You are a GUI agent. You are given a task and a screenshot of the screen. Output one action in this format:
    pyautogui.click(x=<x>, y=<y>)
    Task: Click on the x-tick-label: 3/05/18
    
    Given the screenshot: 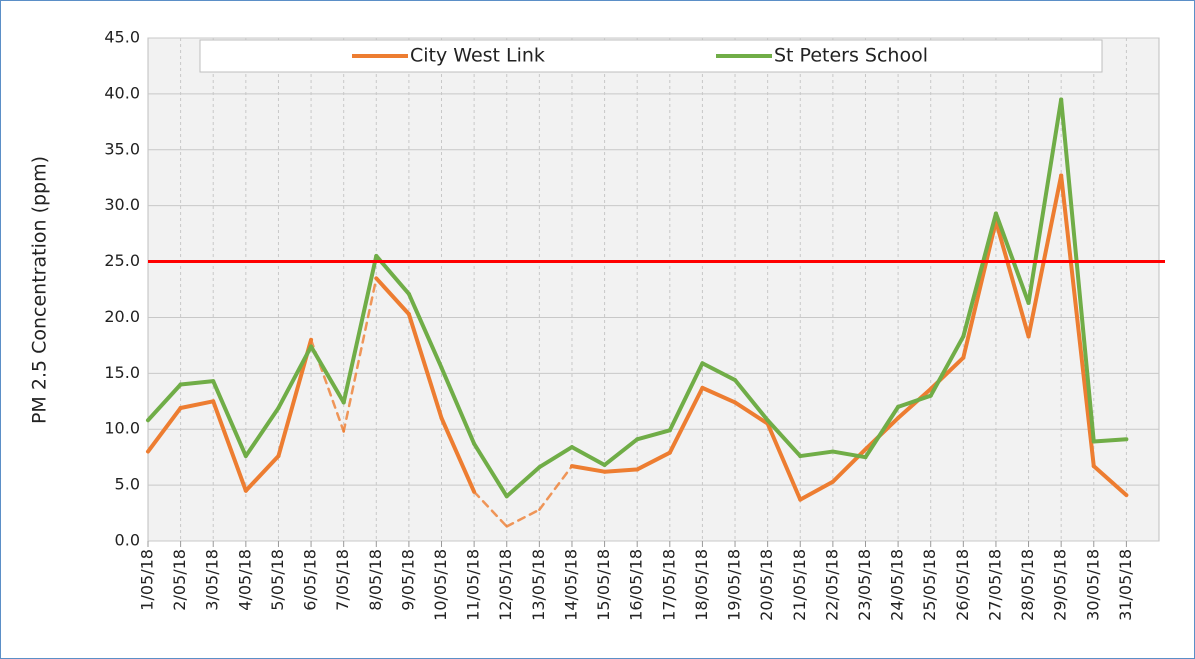 What is the action you would take?
    pyautogui.click(x=212, y=580)
    